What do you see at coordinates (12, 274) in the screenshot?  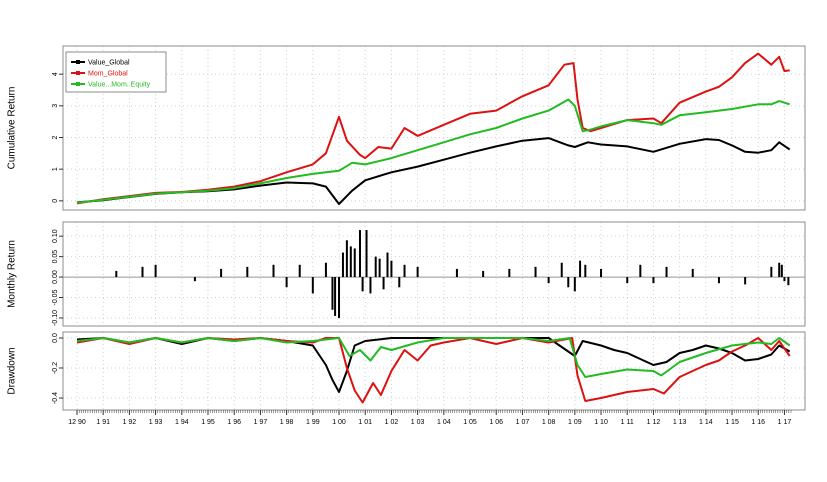 I see `y-axis-label: Monthly Return` at bounding box center [12, 274].